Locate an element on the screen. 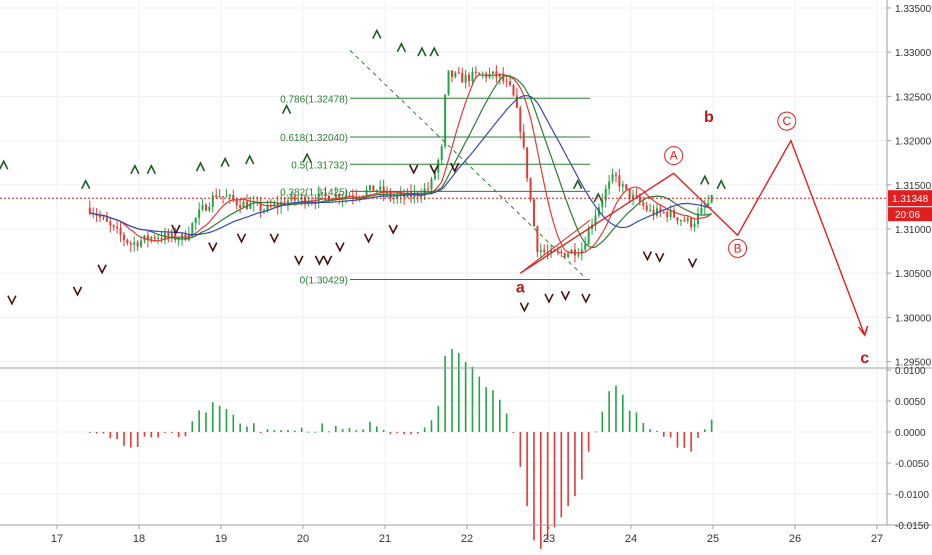  fib-level-label: 0.5(1.31732) is located at coordinates (319, 165).